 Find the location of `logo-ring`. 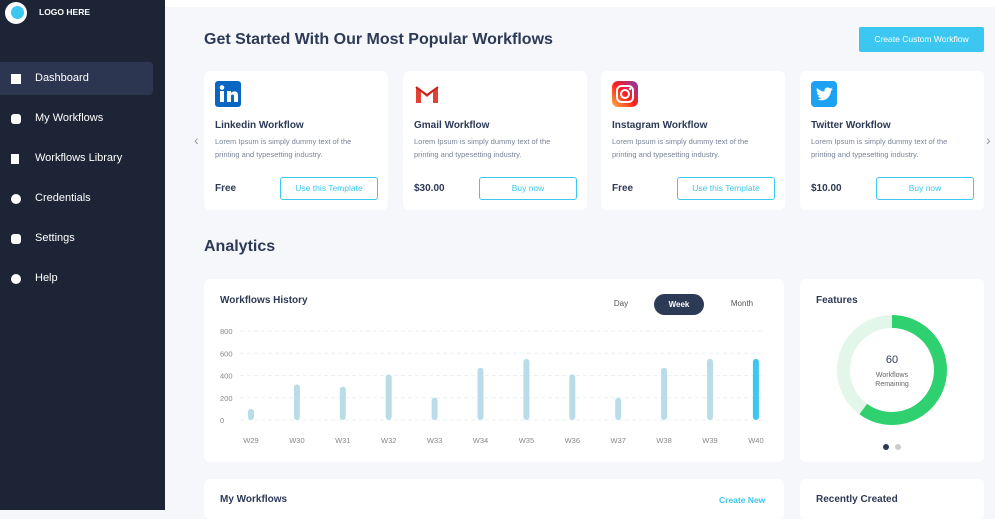

logo-ring is located at coordinates (16, 13).